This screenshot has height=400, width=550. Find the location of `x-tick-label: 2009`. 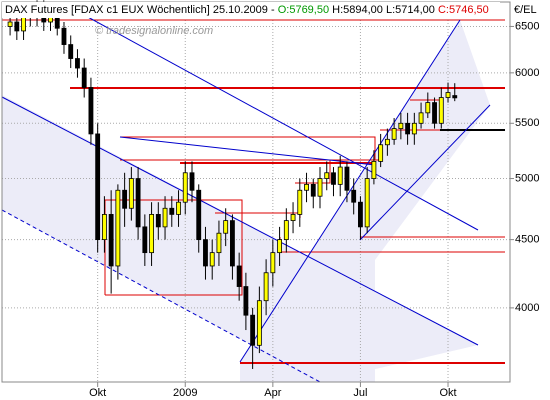

x-tick-label: 2009 is located at coordinates (185, 393).